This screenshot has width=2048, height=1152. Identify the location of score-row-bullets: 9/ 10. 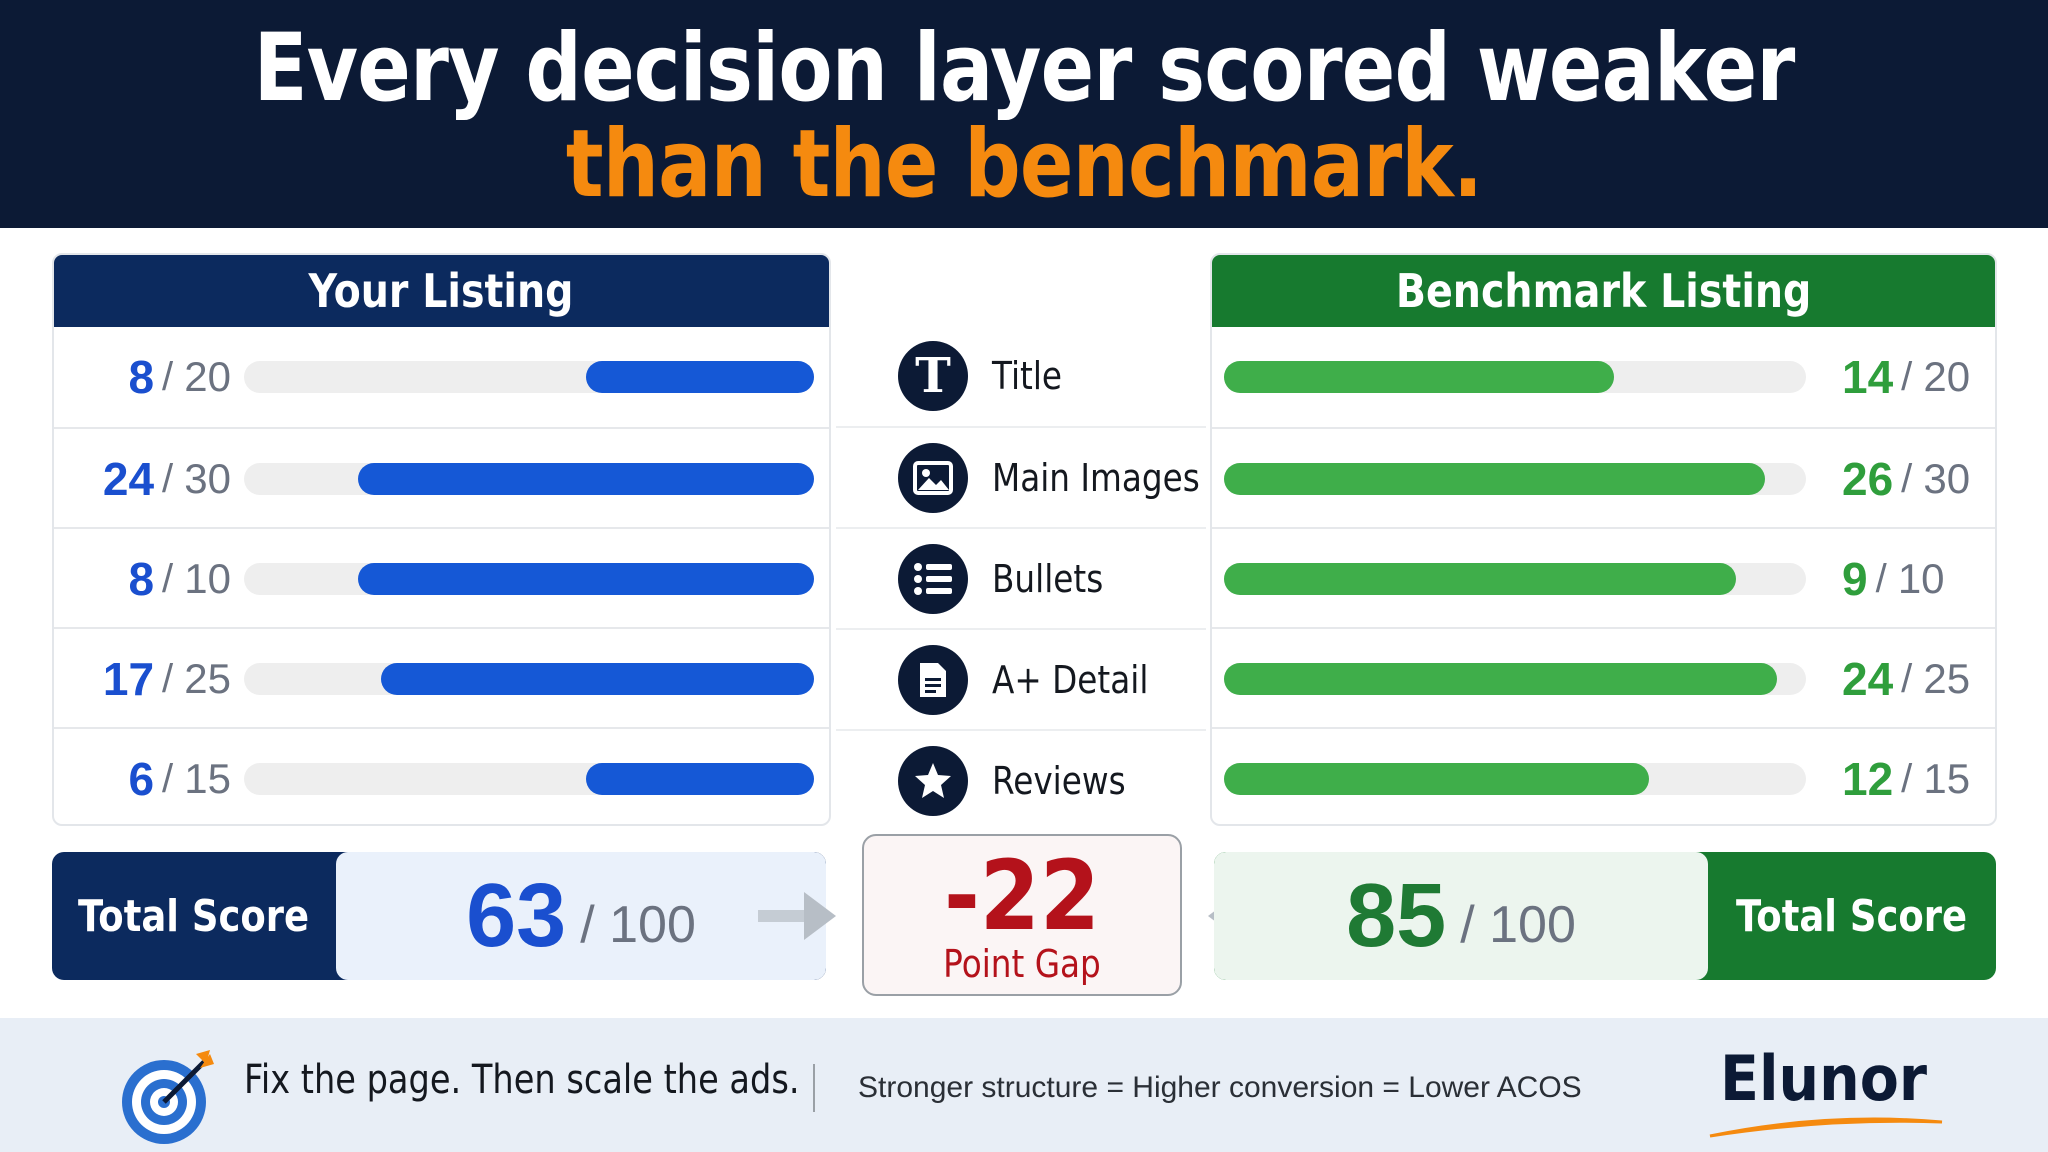
(1603, 577).